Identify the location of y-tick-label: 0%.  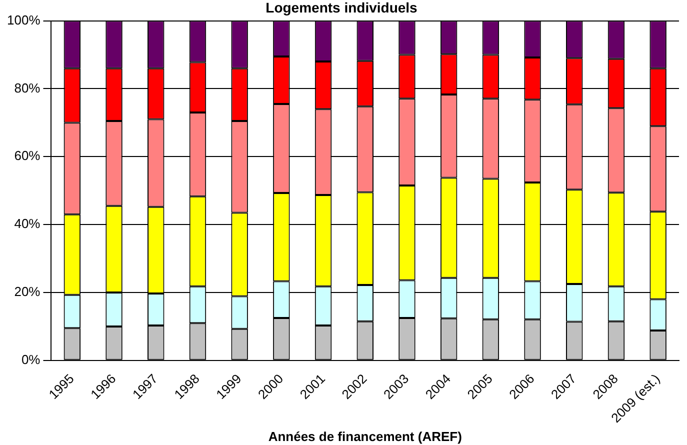
(31, 360).